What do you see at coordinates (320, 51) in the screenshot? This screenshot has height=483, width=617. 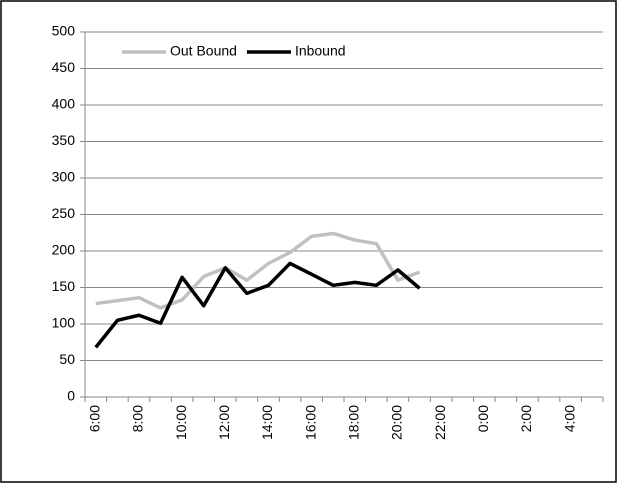 I see `legend-label: Inbound` at bounding box center [320, 51].